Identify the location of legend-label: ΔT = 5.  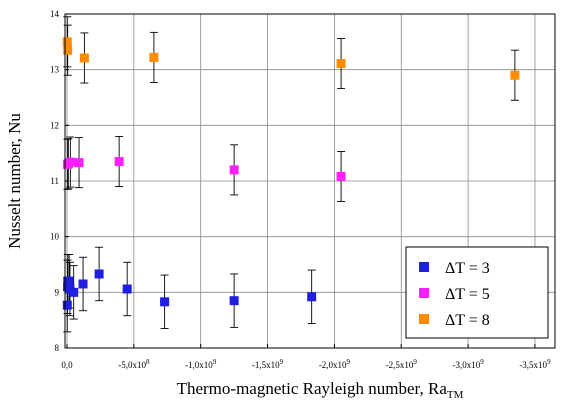
(467, 294).